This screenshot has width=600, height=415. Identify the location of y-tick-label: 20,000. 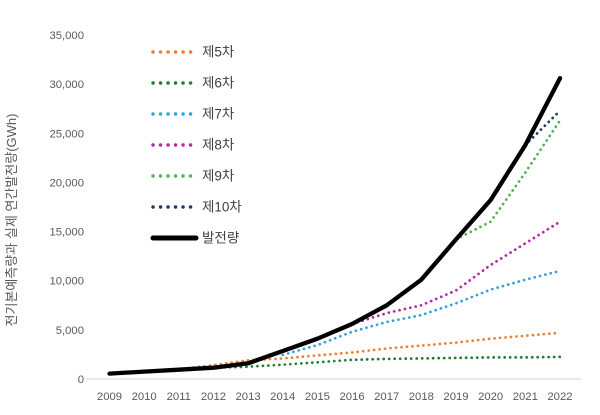
(66, 183).